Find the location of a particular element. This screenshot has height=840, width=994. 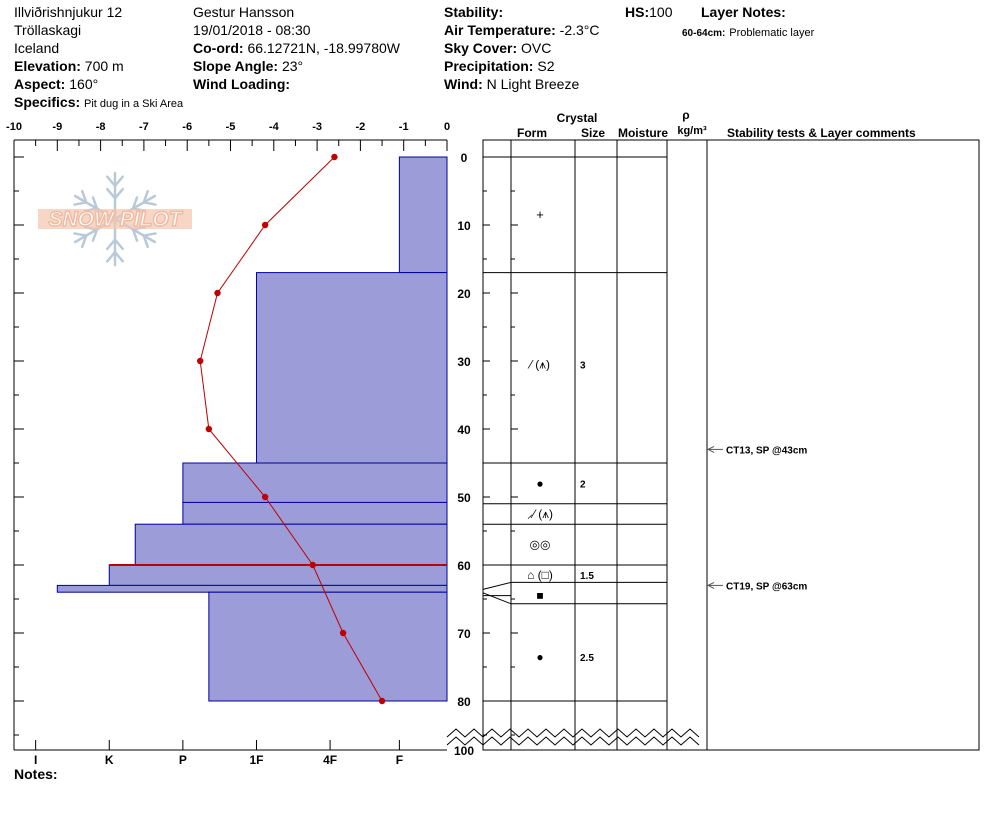

temperature-tick-label: -3 is located at coordinates (317, 127).